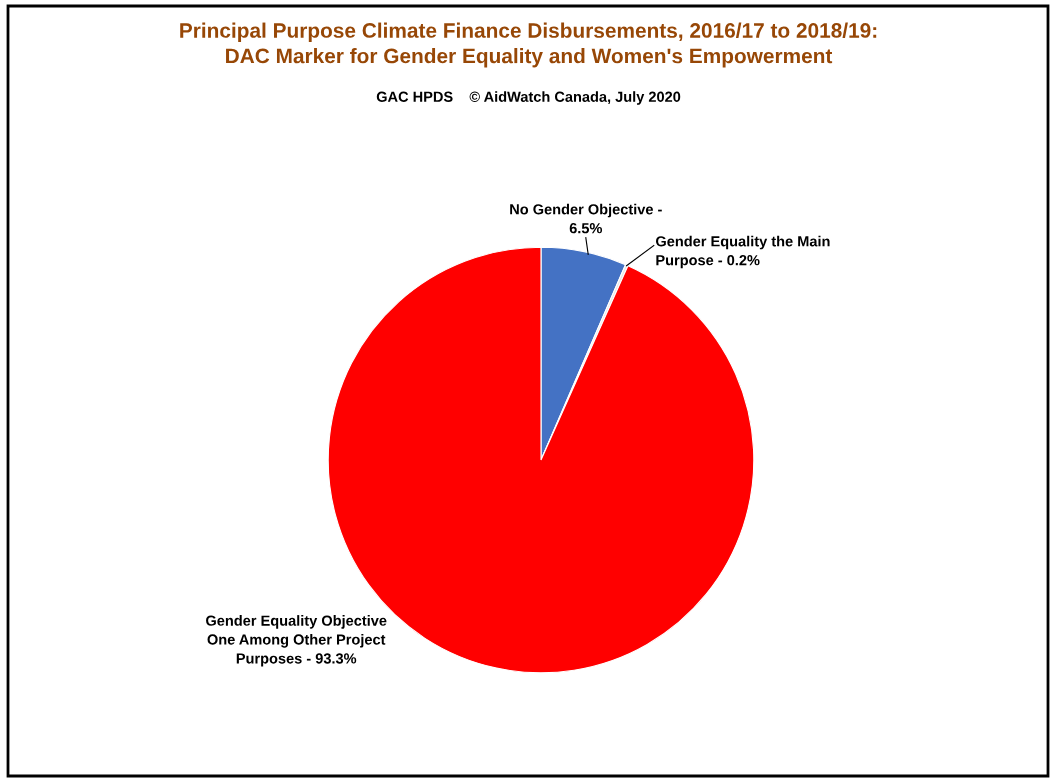 Image resolution: width=1057 pixels, height=778 pixels. Describe the element at coordinates (743, 252) in the screenshot. I see `slice-label: Gender Equality the Main Purpose - 0.2%` at that location.